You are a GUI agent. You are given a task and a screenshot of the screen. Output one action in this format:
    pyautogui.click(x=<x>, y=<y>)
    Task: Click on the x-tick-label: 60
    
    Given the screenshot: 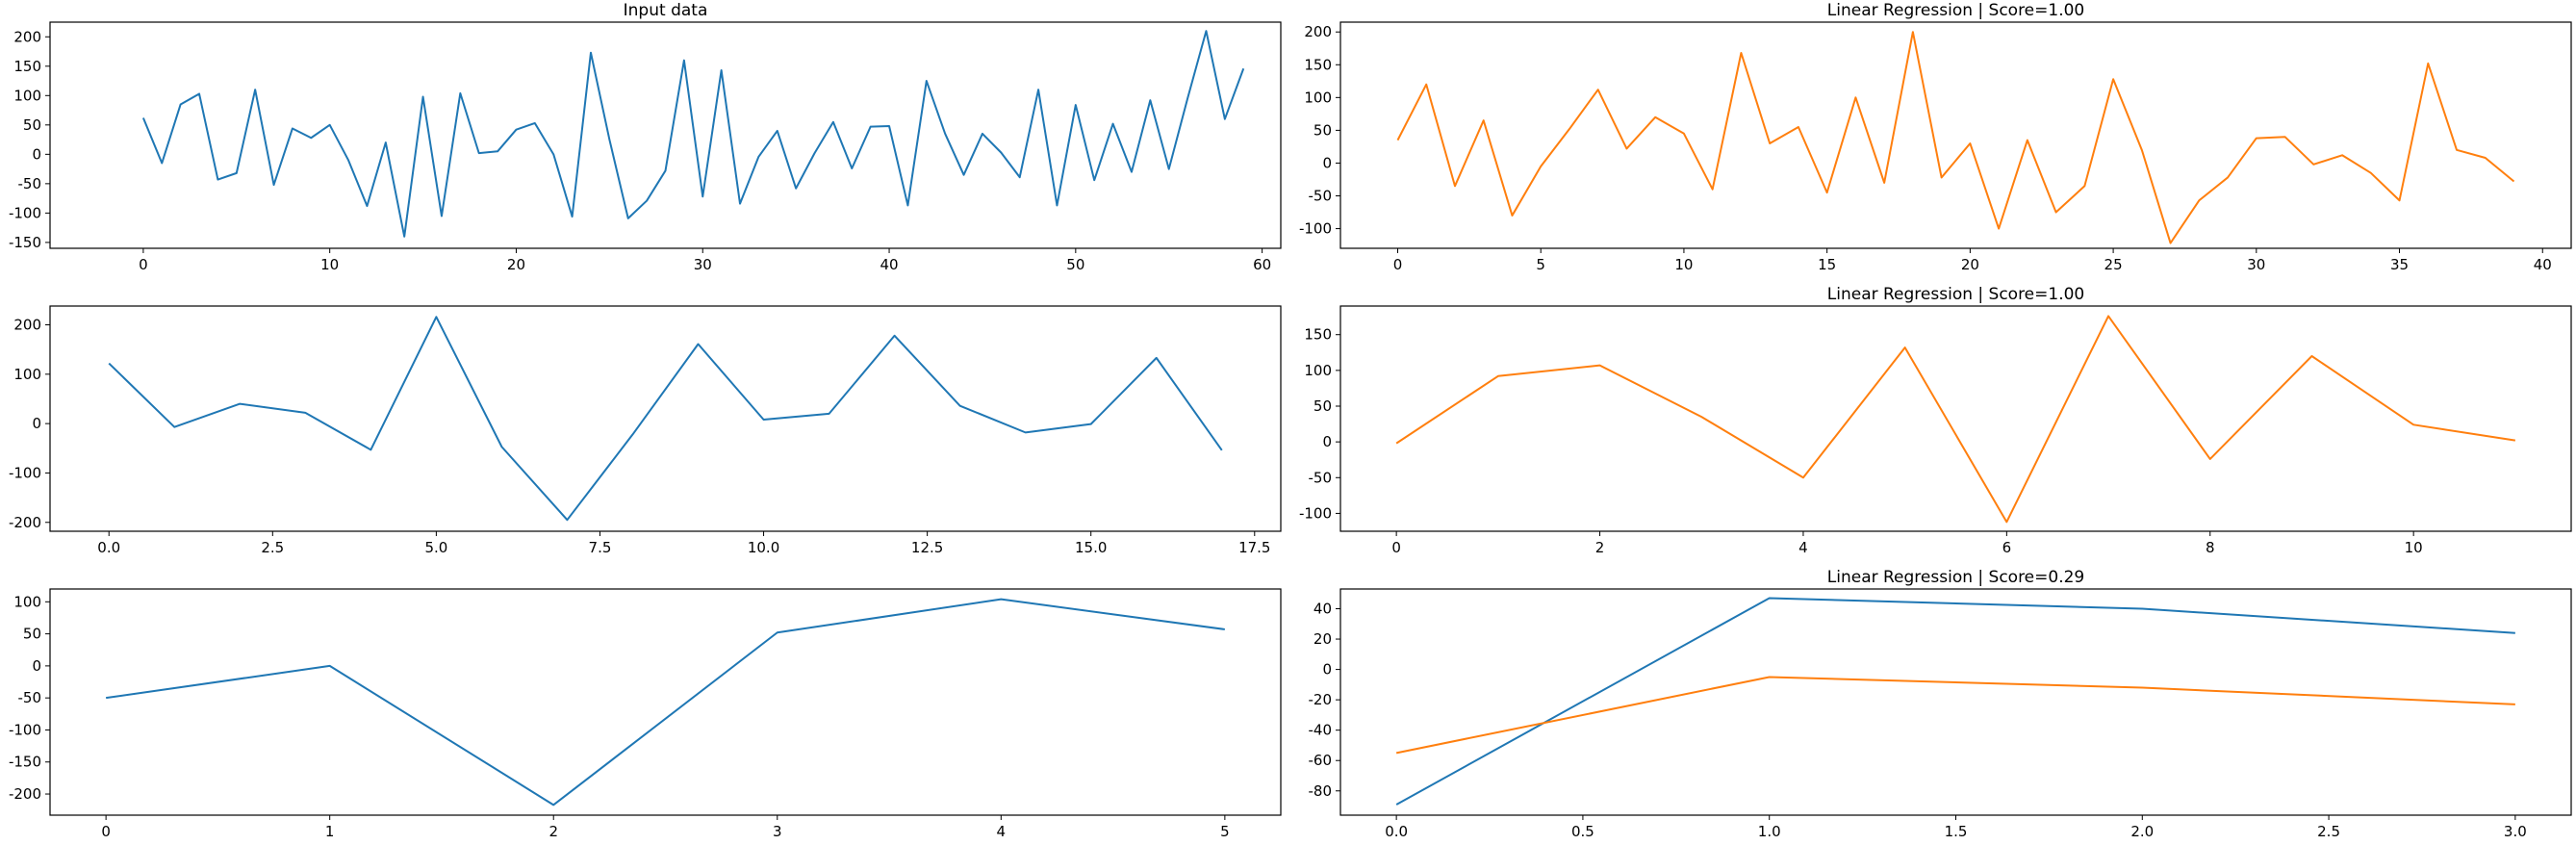 What is the action you would take?
    pyautogui.click(x=1262, y=264)
    